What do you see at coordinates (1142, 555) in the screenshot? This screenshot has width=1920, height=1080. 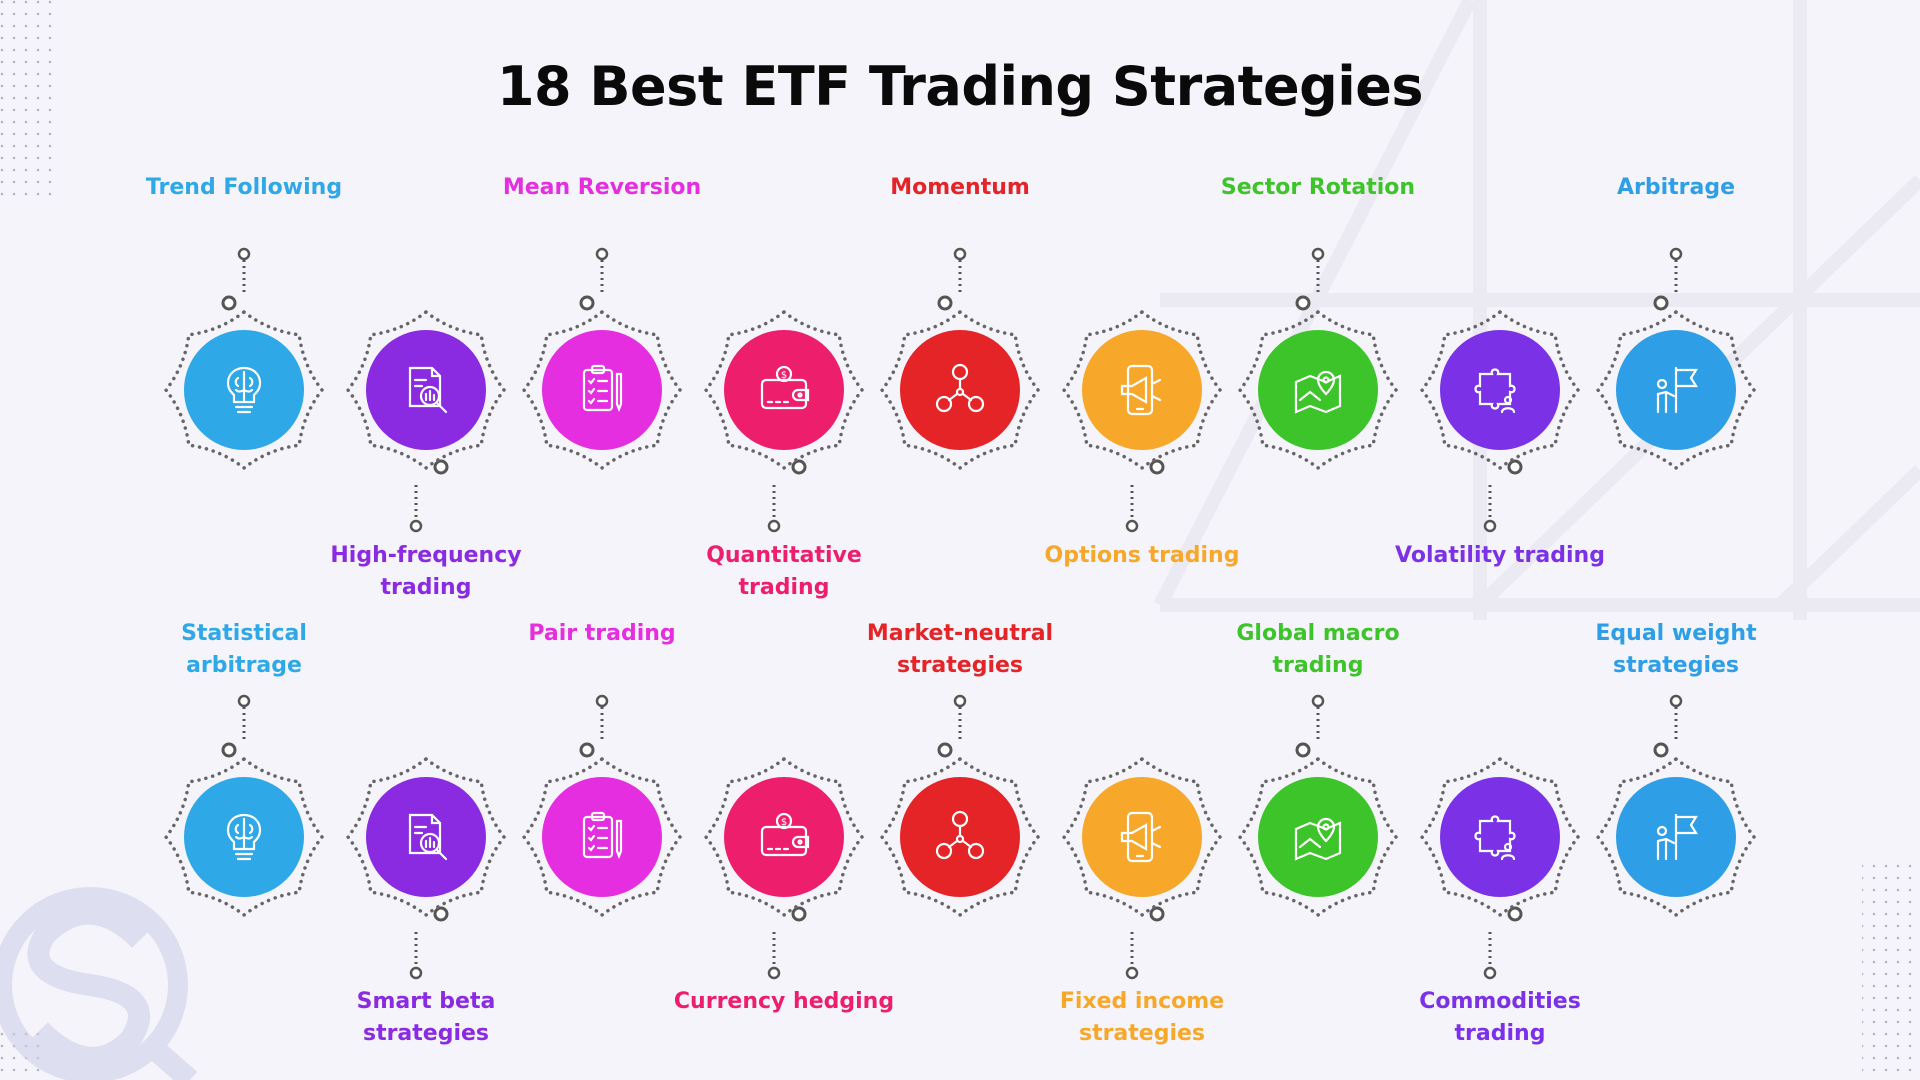 I see `strategy-label: Options trading` at bounding box center [1142, 555].